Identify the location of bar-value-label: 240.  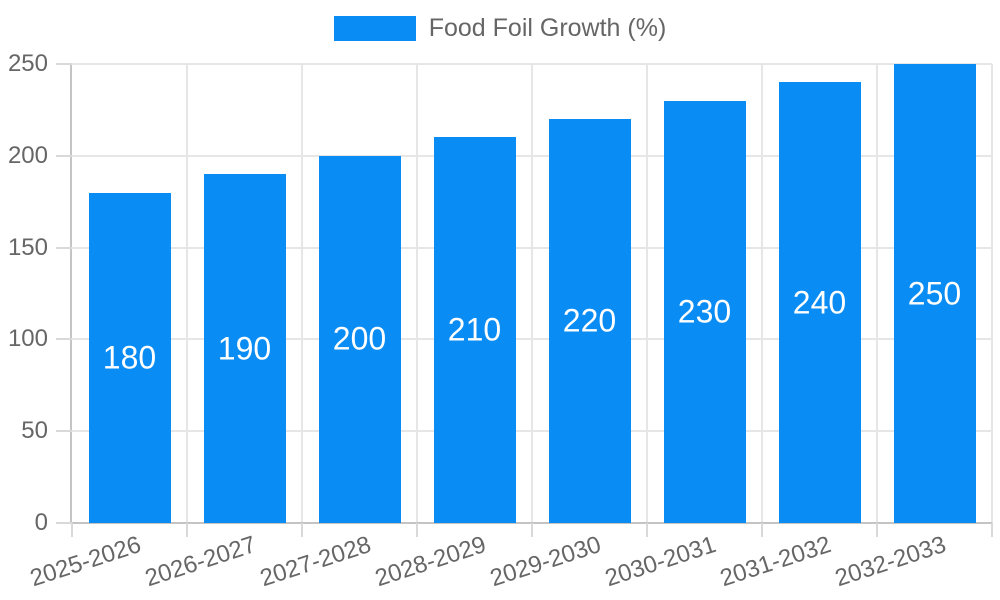
(819, 302).